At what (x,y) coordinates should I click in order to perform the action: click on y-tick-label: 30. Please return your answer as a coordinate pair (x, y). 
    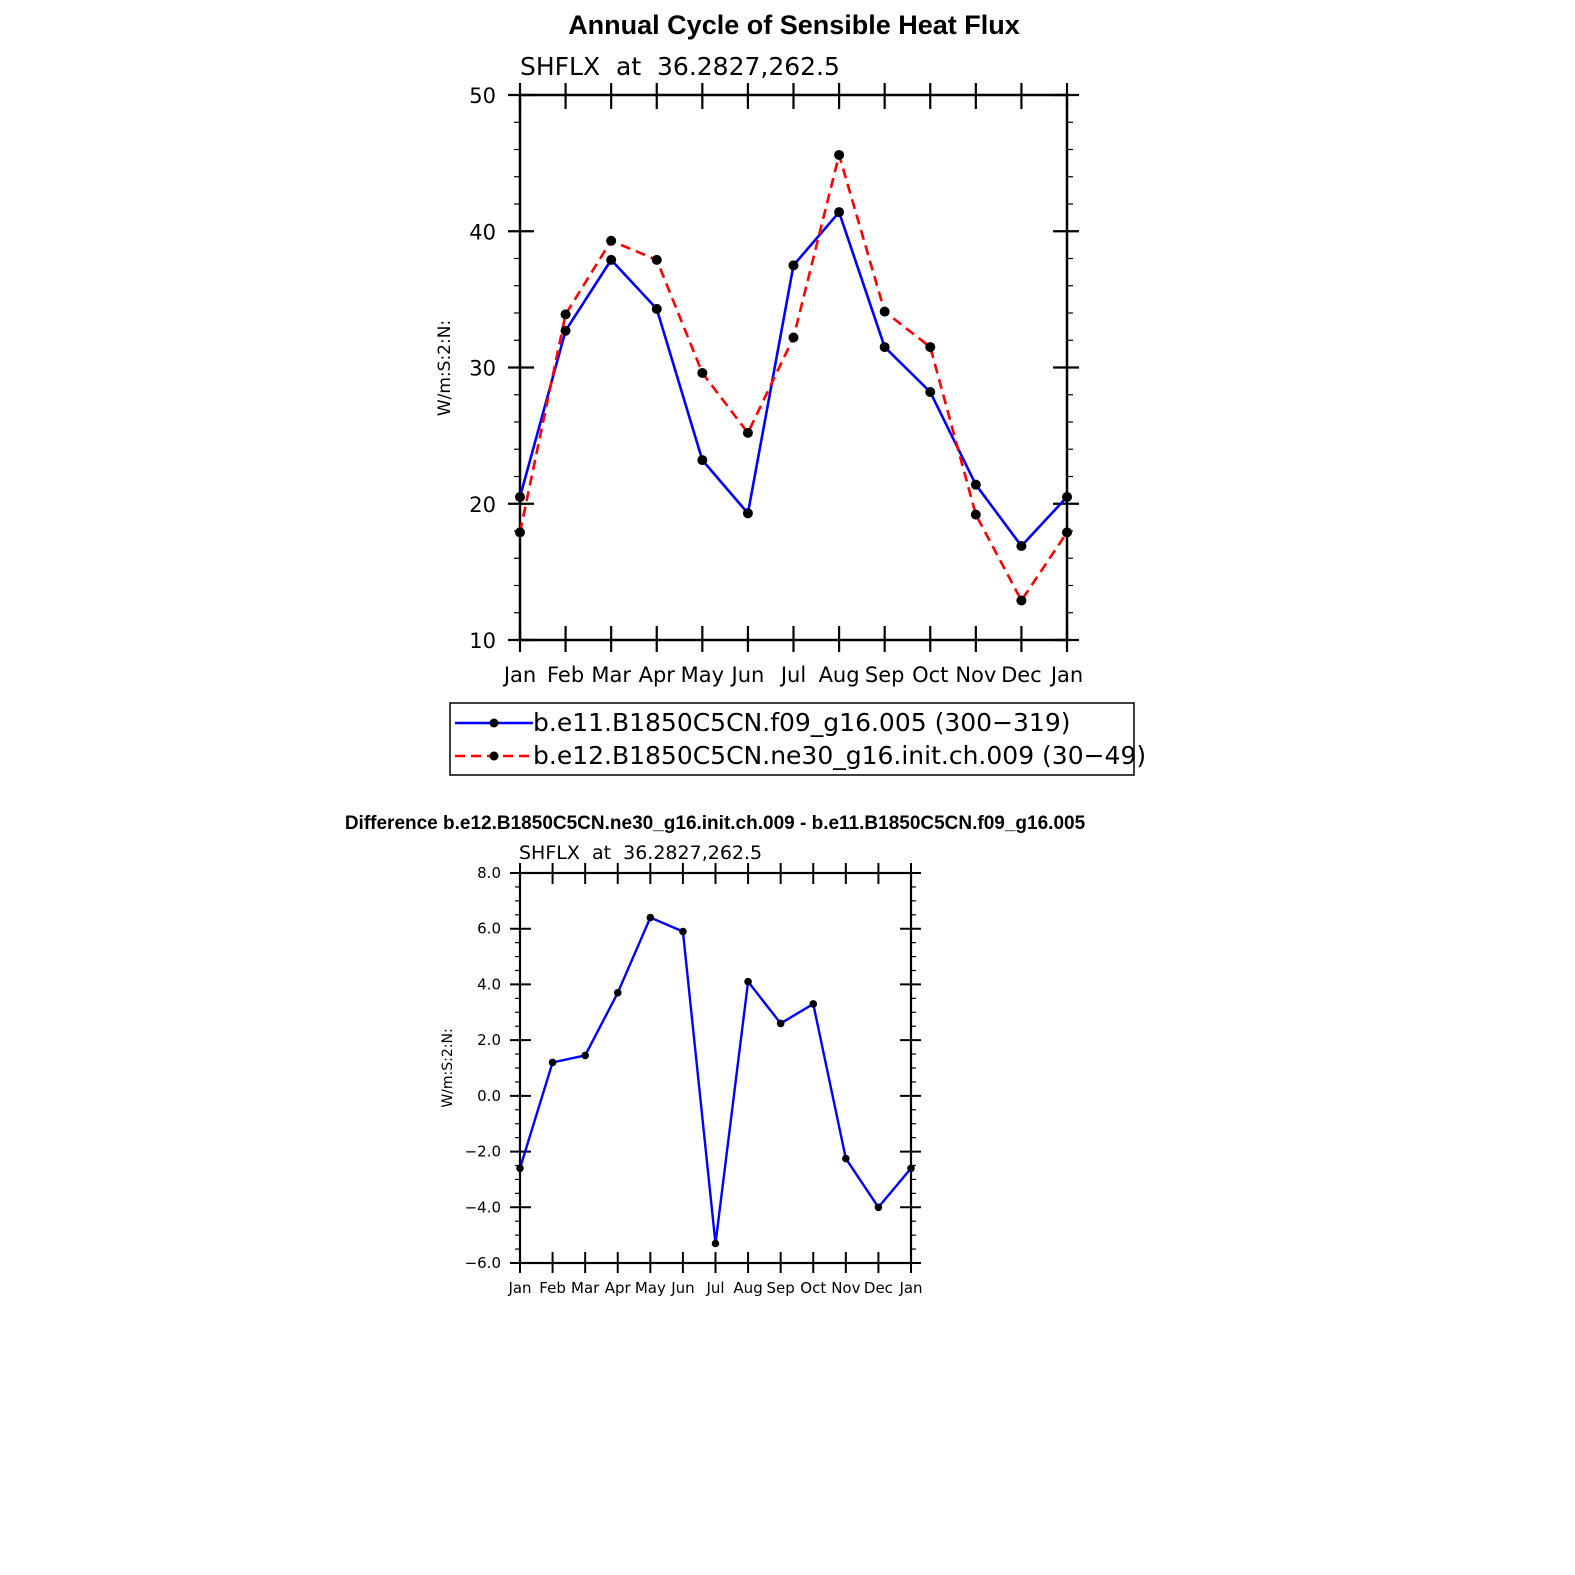
    Looking at the image, I should click on (482, 369).